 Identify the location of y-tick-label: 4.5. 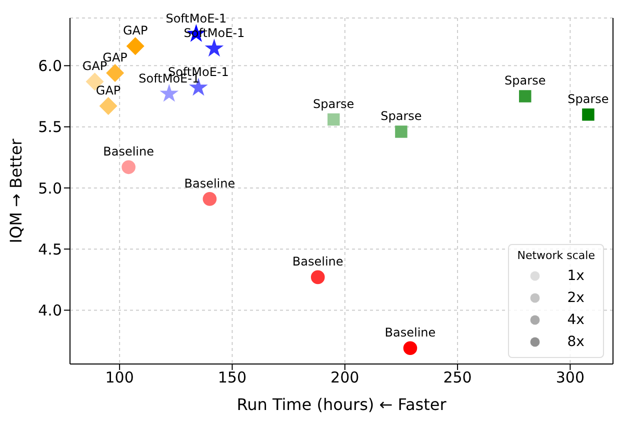
(50, 249).